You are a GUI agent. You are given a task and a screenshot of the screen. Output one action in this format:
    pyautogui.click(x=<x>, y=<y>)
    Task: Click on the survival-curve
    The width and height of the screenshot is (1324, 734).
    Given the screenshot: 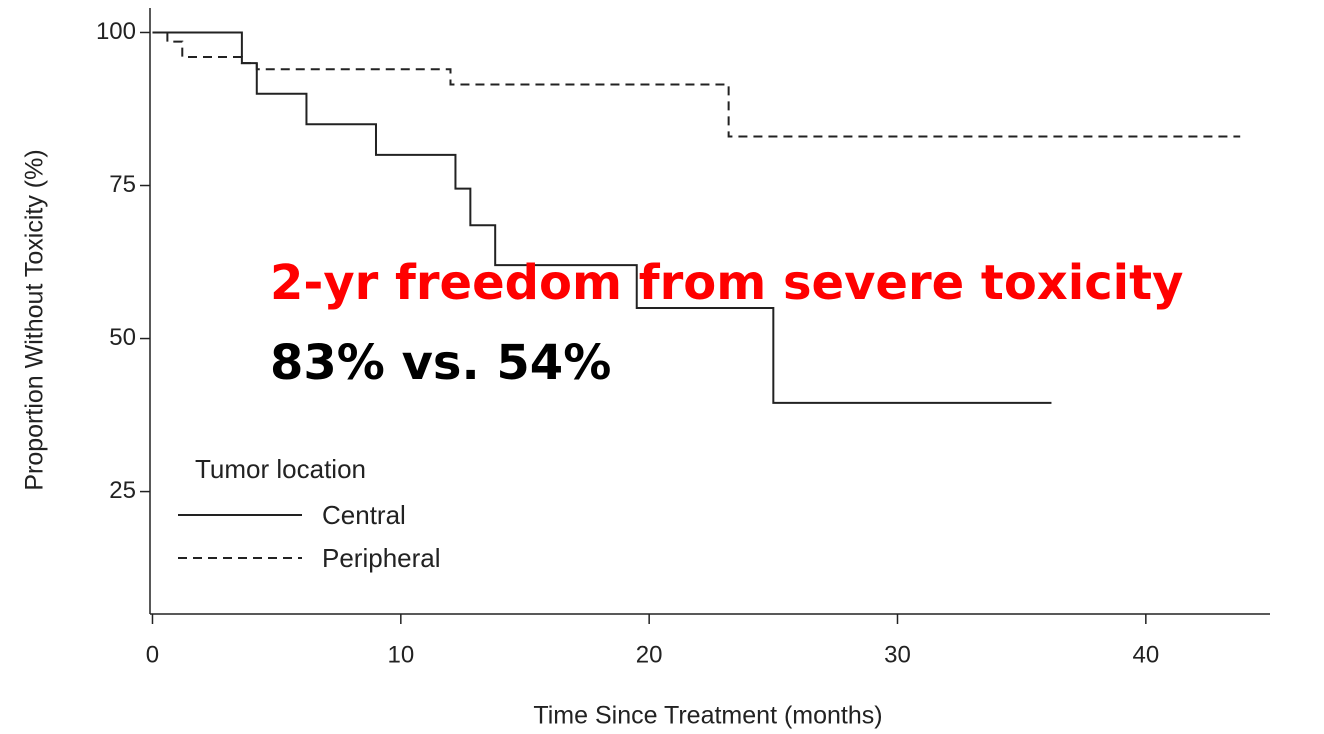 What is the action you would take?
    pyautogui.click(x=696, y=84)
    